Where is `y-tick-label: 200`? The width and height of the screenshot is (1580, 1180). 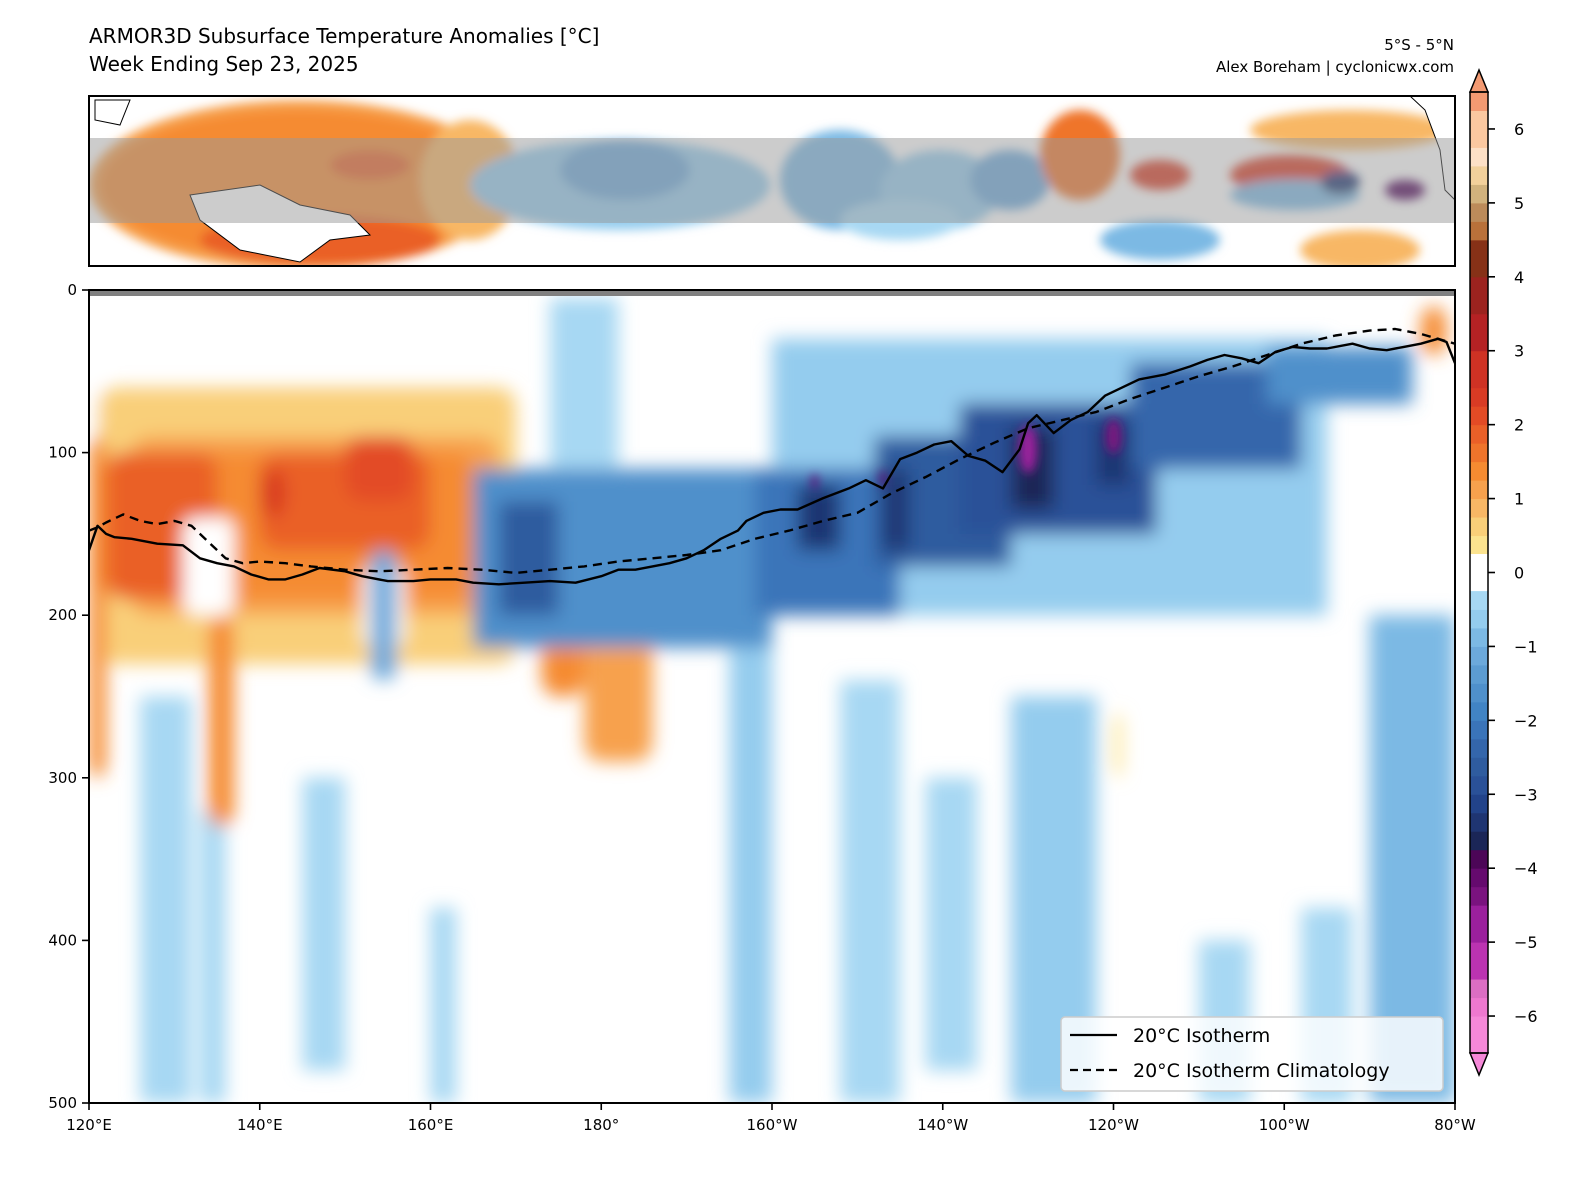
y-tick-label: 200 is located at coordinates (62, 615).